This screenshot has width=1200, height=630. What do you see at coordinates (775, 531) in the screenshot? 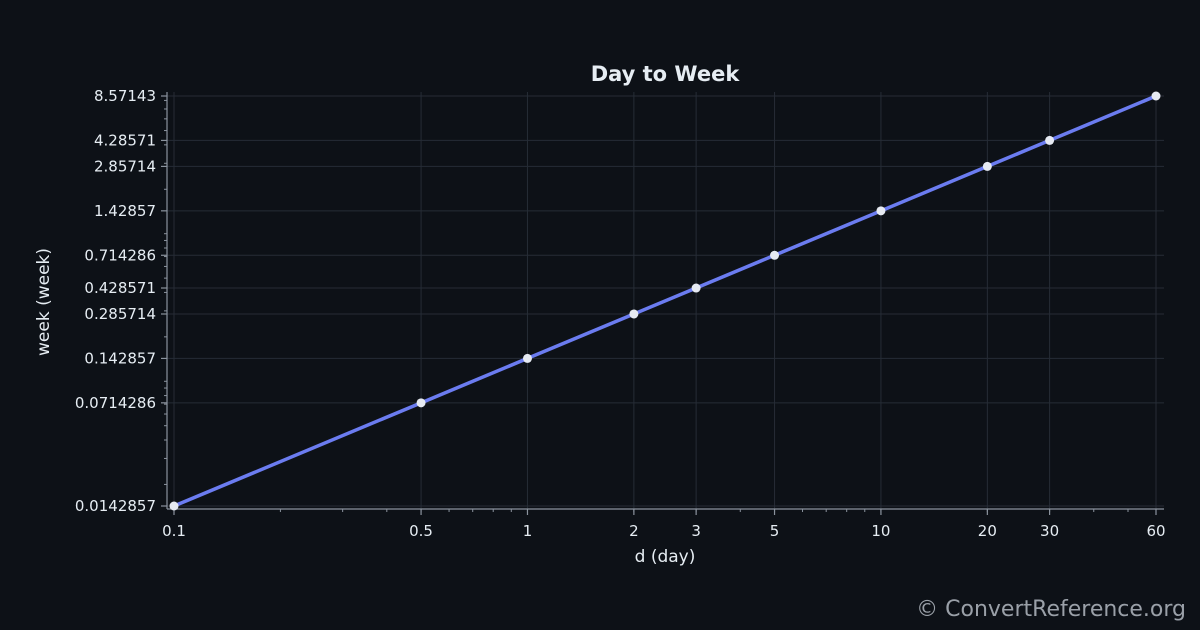
I see `x-tick-label: 5` at bounding box center [775, 531].